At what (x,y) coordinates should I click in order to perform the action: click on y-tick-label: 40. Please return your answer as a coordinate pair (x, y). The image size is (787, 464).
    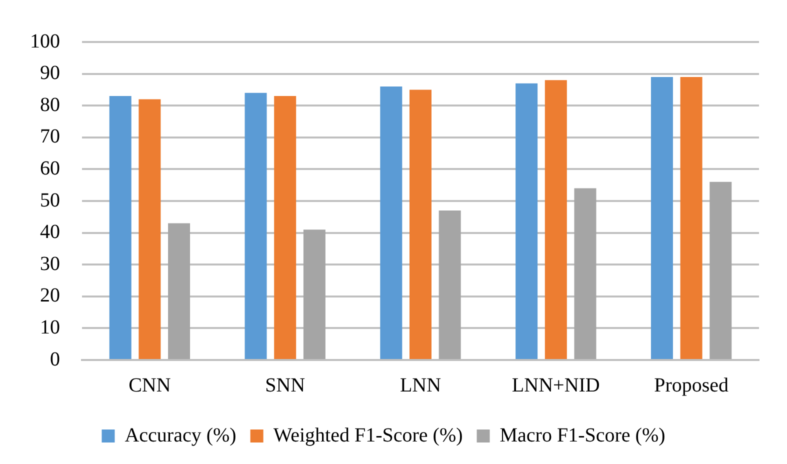
    Looking at the image, I should click on (50, 232).